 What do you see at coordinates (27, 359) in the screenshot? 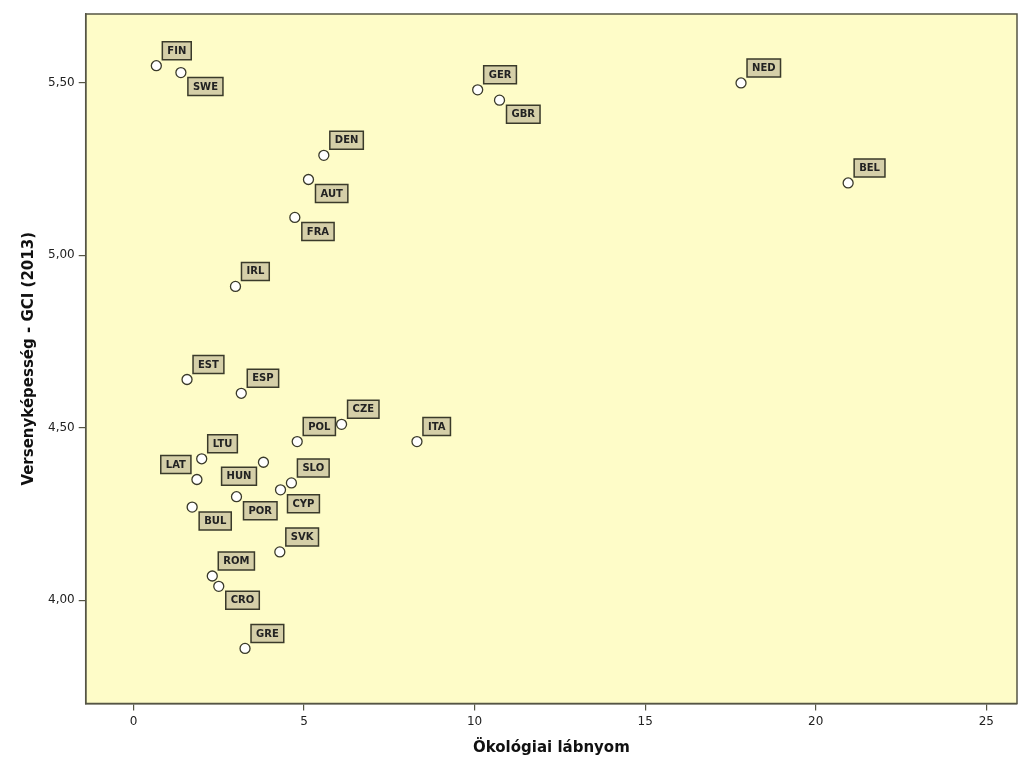
I see `y-axis-title: Versenyképesség - GCI (2013)` at bounding box center [27, 359].